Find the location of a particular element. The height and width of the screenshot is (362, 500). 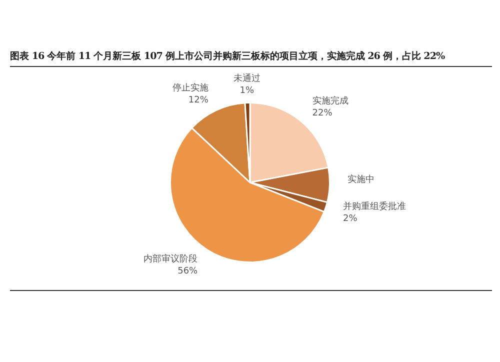

slice-label: 实施中 is located at coordinates (361, 179).